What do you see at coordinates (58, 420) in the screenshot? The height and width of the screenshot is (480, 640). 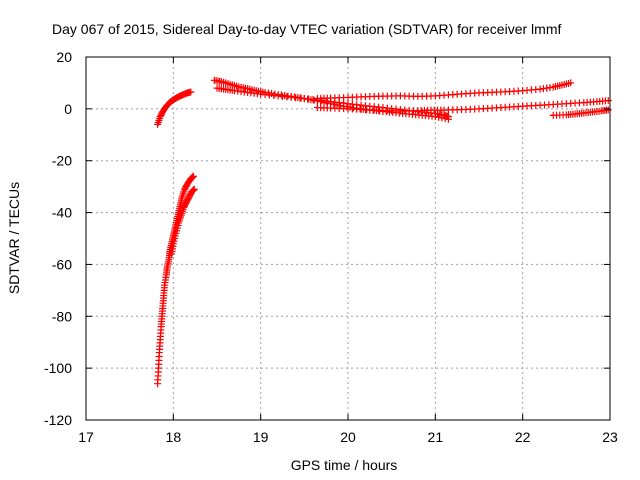 I see `y-tick-label: -120` at bounding box center [58, 420].